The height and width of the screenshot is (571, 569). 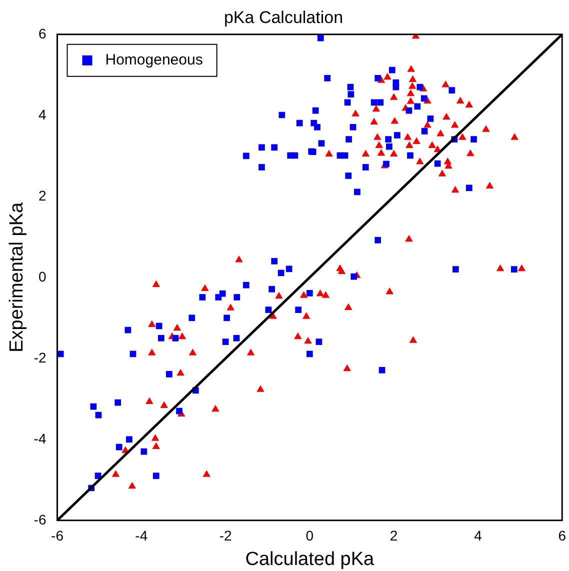 What do you see at coordinates (478, 536) in the screenshot?
I see `x-tick-label: 4` at bounding box center [478, 536].